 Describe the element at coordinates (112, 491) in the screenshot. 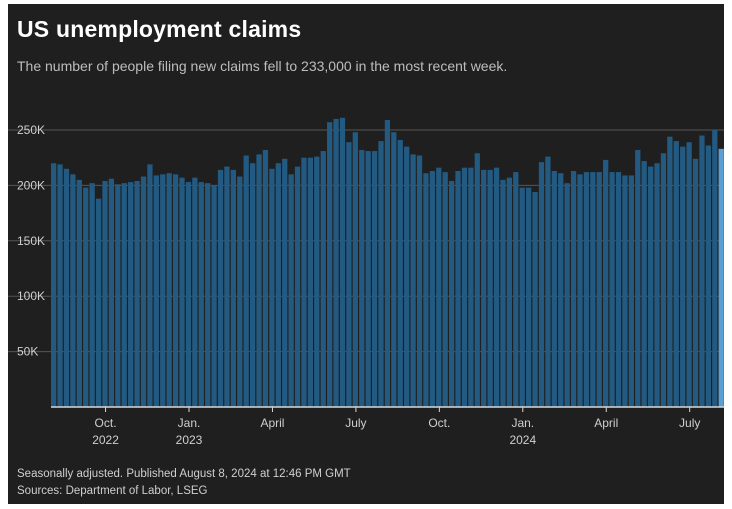

I see `footer-sources: Sources: Department of Labor, LSEG` at that location.